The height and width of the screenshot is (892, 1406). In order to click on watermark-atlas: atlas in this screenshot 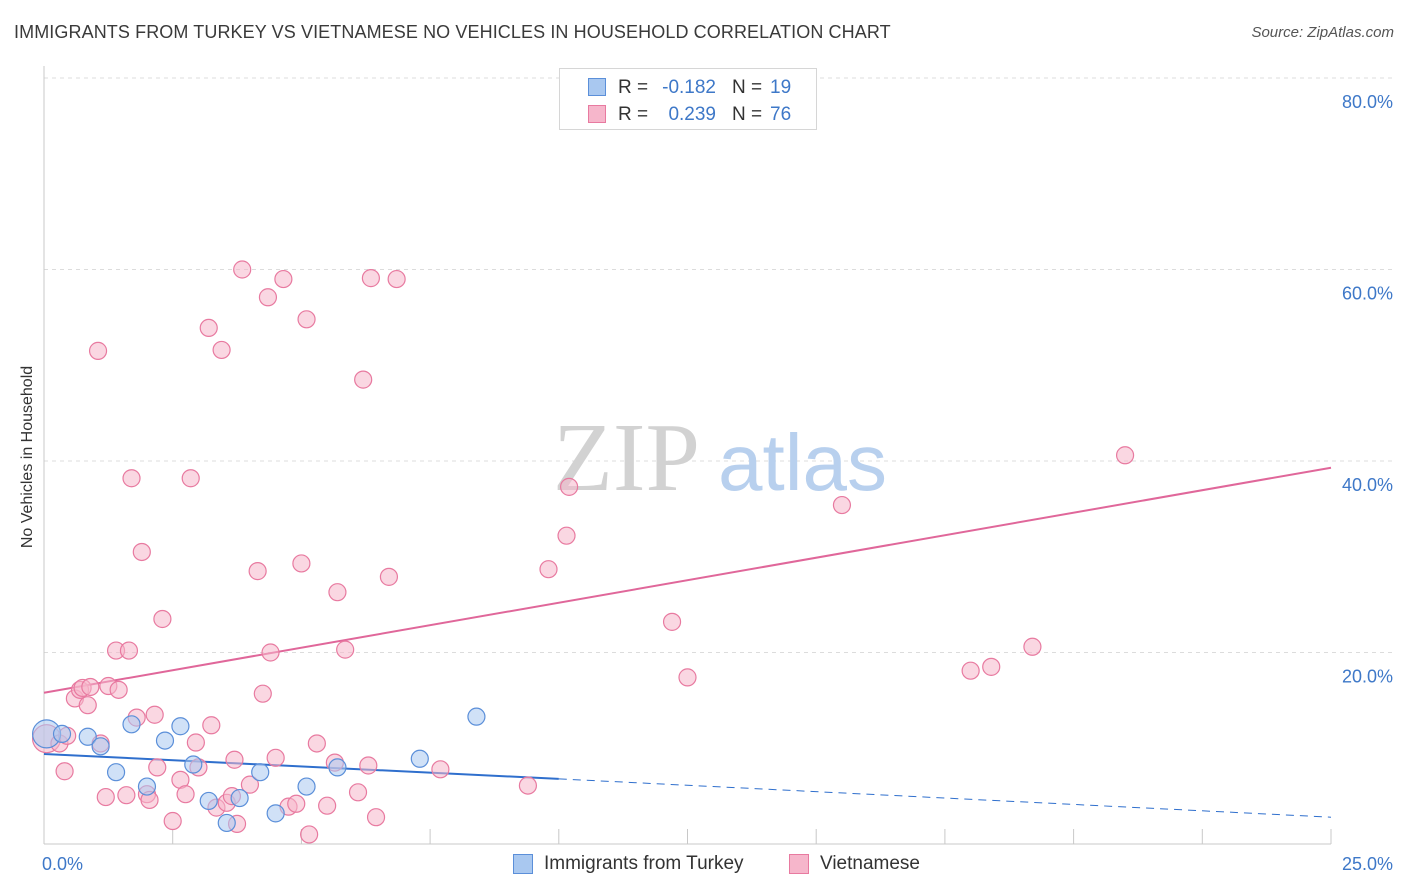, I will do `click(802, 462)`.